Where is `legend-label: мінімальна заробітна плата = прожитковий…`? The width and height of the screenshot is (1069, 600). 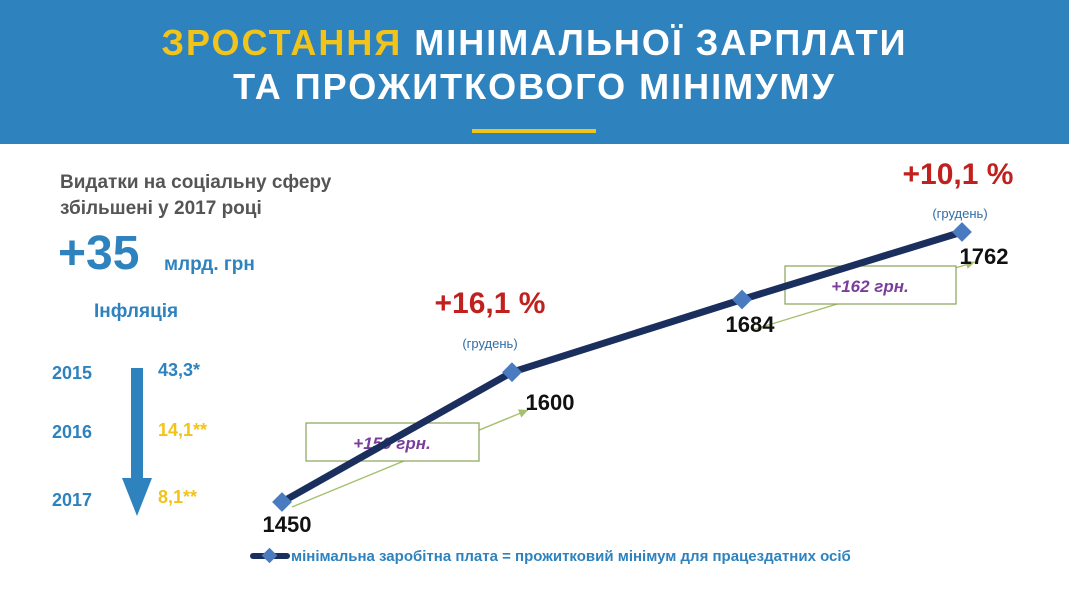 legend-label: мінімальна заробітна плата = прожитковий… is located at coordinates (571, 556).